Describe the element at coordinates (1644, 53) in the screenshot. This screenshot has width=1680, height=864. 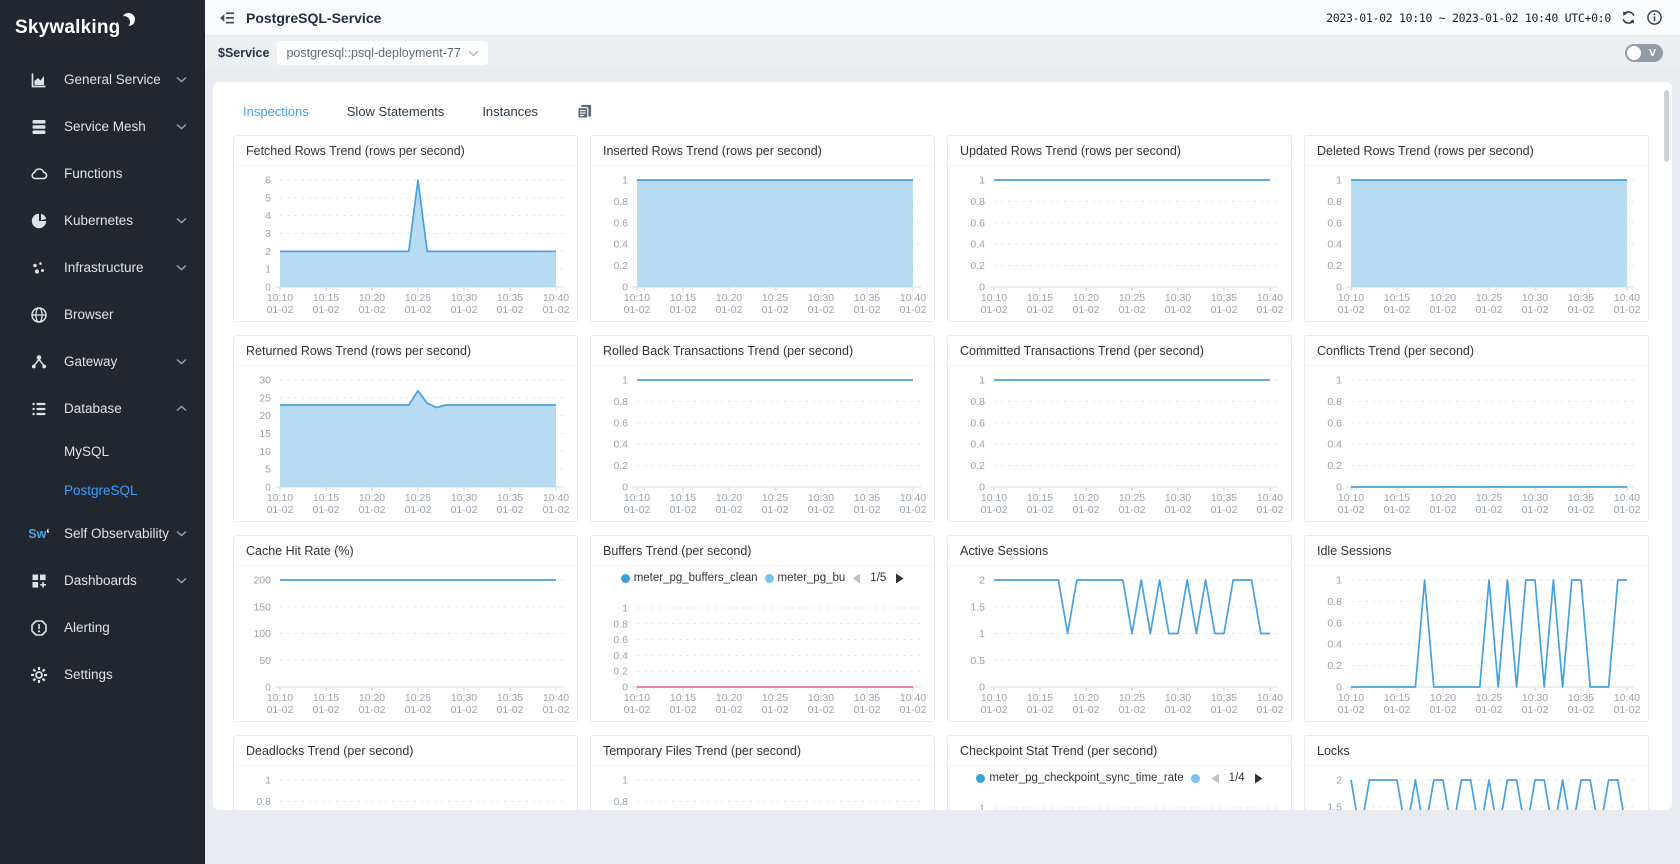
I see `edit-mode-toggle: V` at that location.